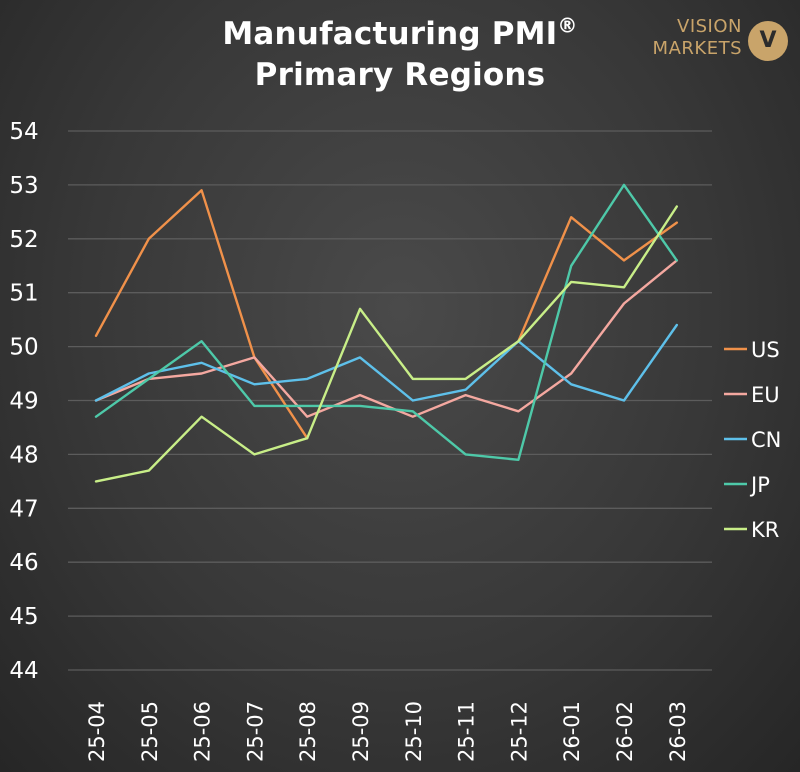 Image resolution: width=800 pixels, height=772 pixels. What do you see at coordinates (567, 25) in the screenshot?
I see `registered-mark: ®` at bounding box center [567, 25].